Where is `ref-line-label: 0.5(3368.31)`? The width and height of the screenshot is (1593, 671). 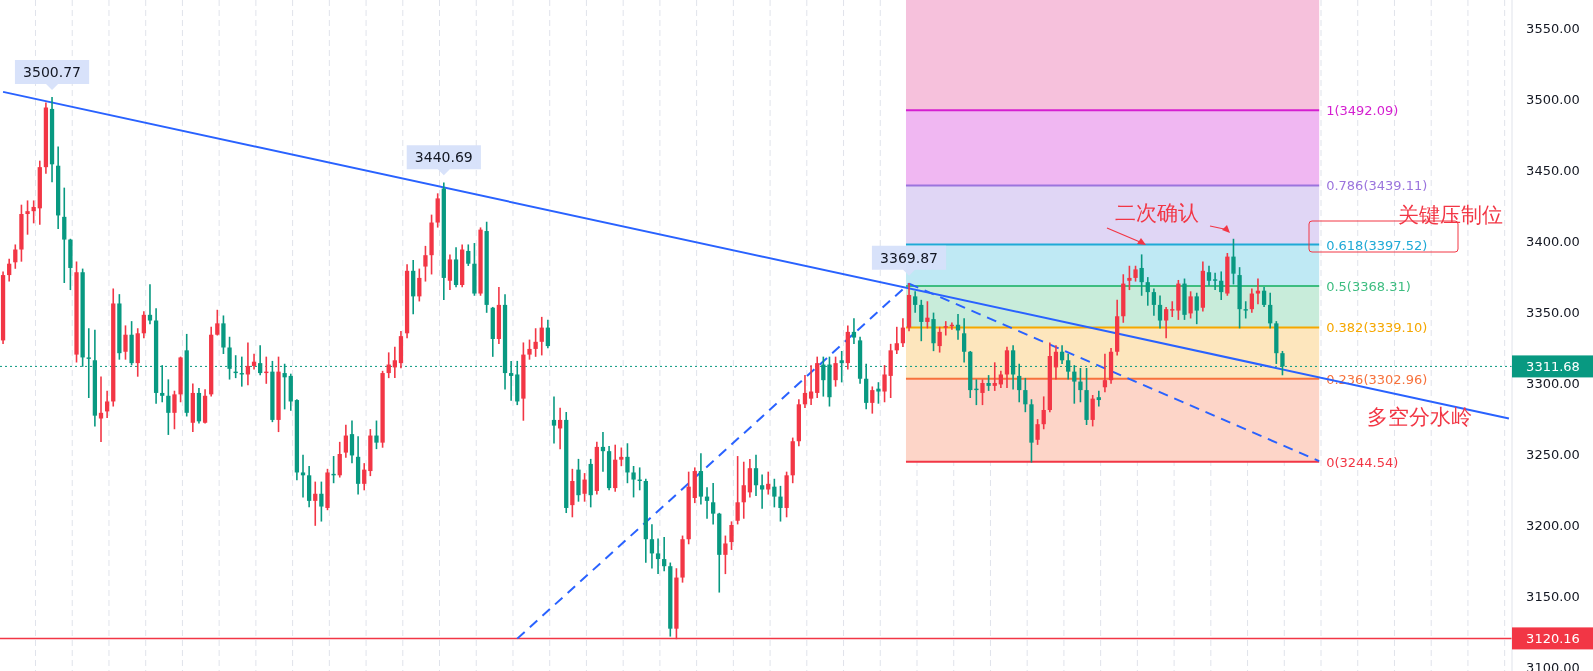
ref-line-label: 0.5(3368.31) is located at coordinates (1368, 286).